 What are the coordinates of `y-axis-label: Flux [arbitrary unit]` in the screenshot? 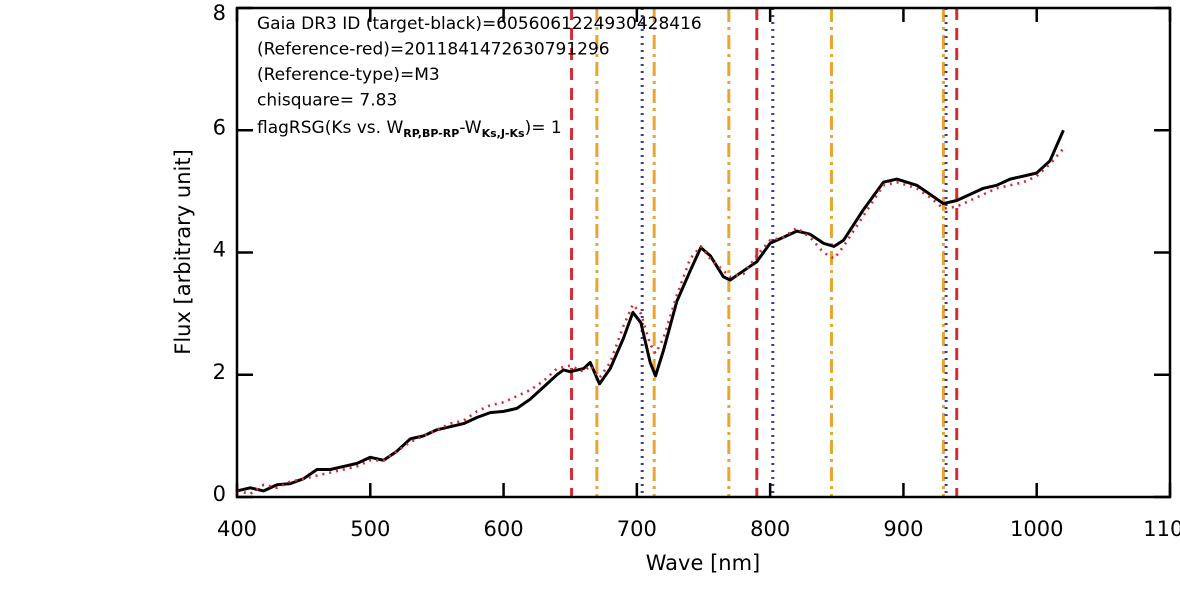 It's located at (183, 252).